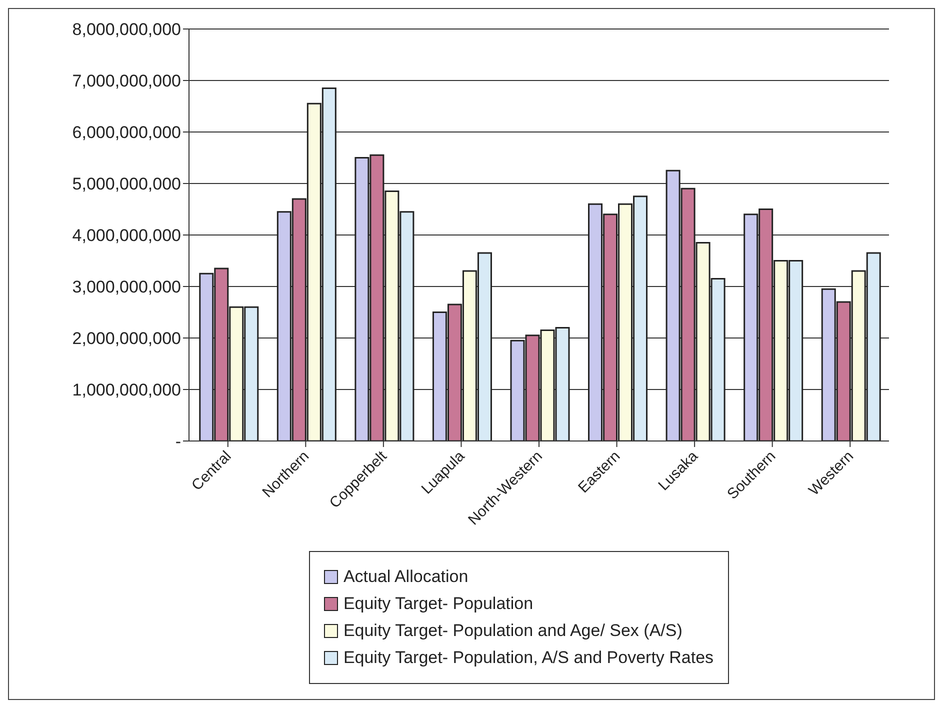 This screenshot has height=713, width=947. What do you see at coordinates (126, 81) in the screenshot?
I see `y-tick-label: 7,000,000,000` at bounding box center [126, 81].